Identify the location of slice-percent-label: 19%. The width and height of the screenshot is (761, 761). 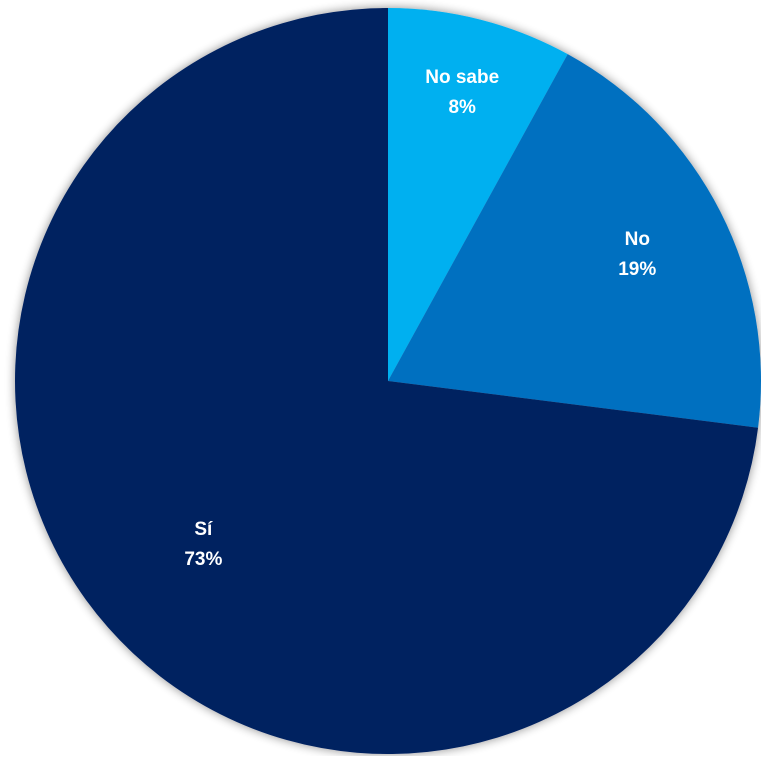
(637, 269).